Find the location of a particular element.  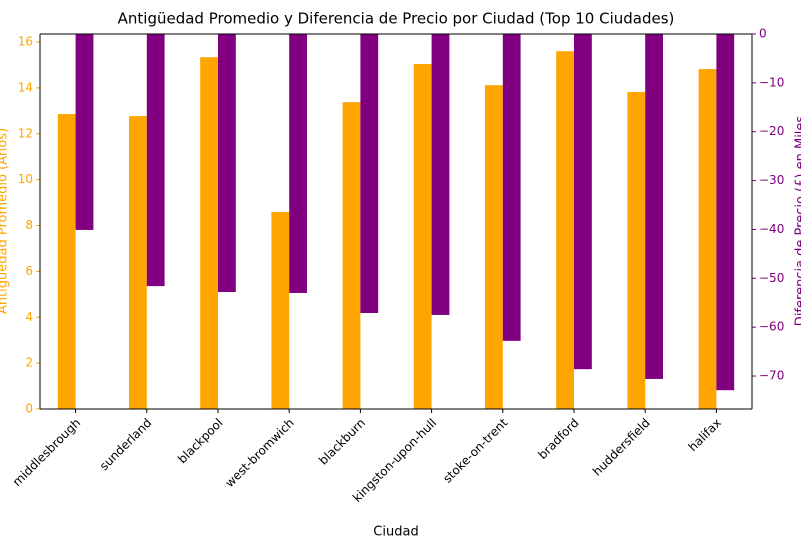

y-tick-label: 16 is located at coordinates (25, 42).